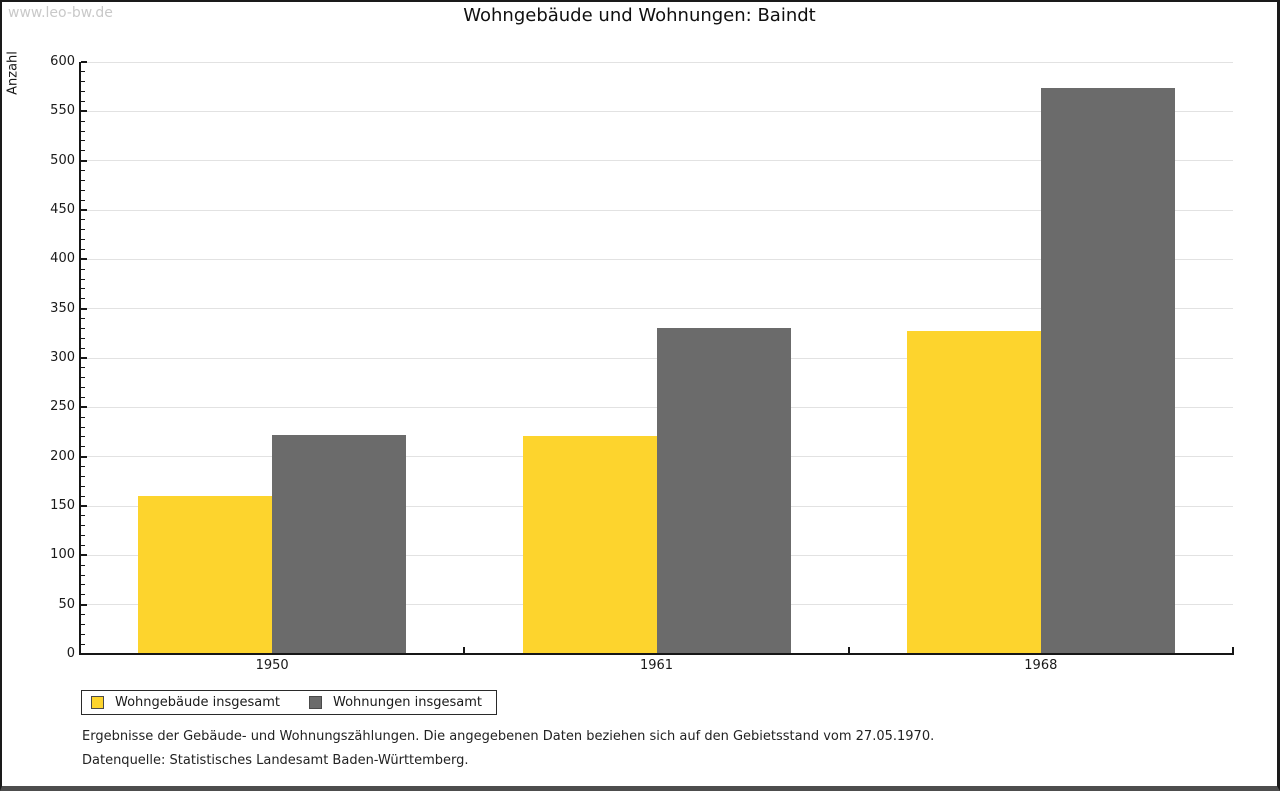 The image size is (1280, 791). Describe the element at coordinates (973, 492) in the screenshot. I see `bar-wohngebäude-1968` at that location.